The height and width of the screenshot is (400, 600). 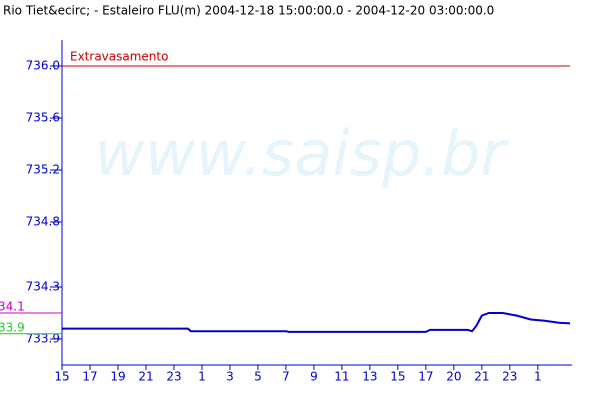 What do you see at coordinates (230, 377) in the screenshot?
I see `x-tick-label: 3` at bounding box center [230, 377].